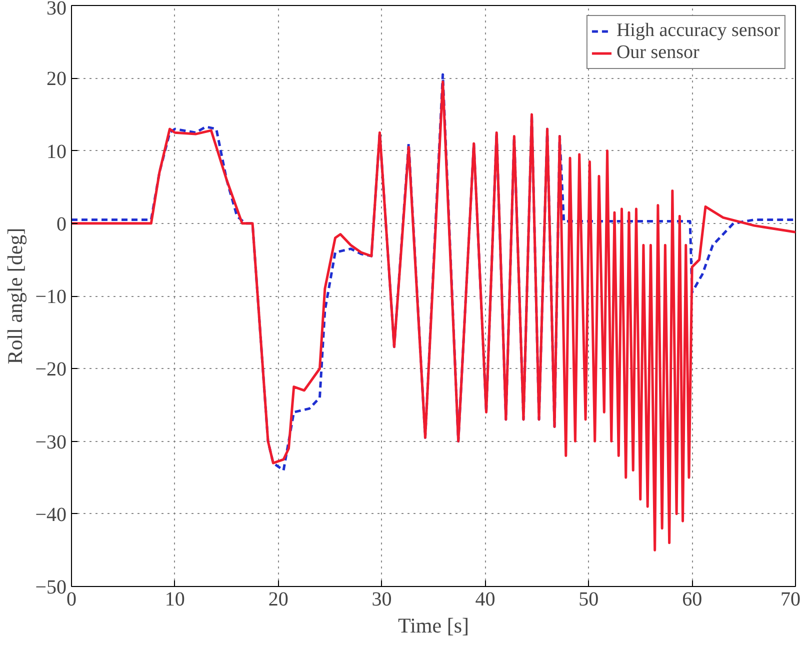 Image resolution: width=808 pixels, height=646 pixels. I want to click on x-tick-label: 30, so click(382, 599).